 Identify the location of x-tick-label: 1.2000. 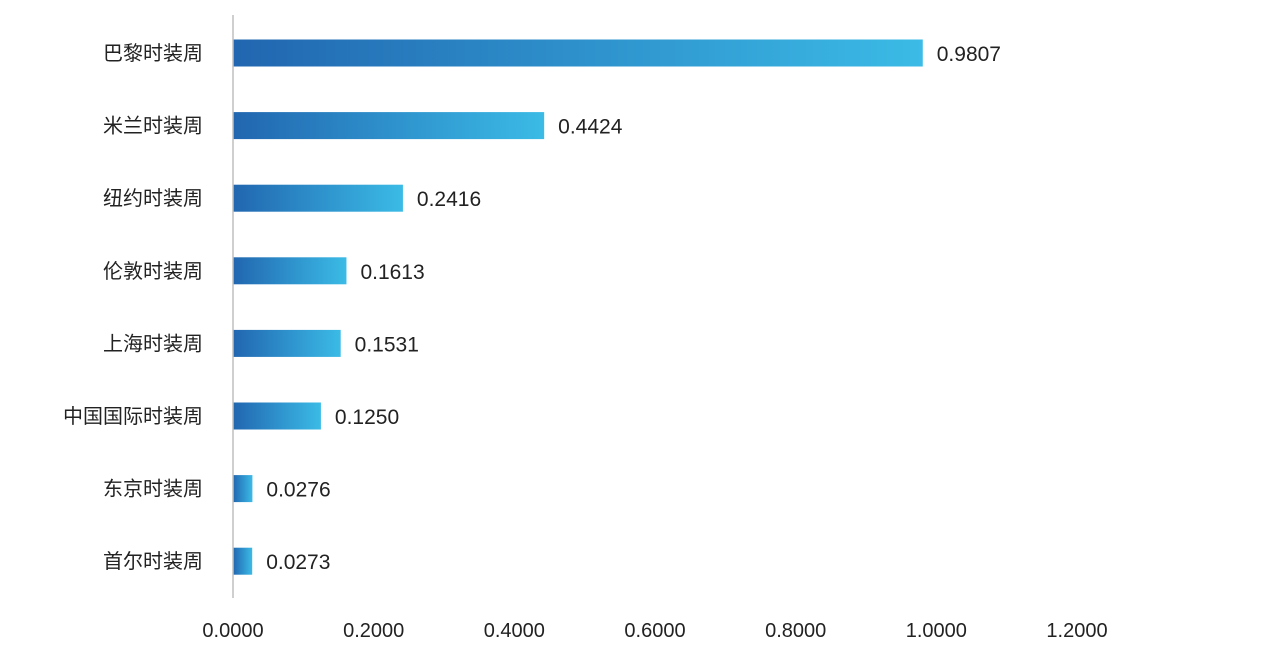
(1076, 631).